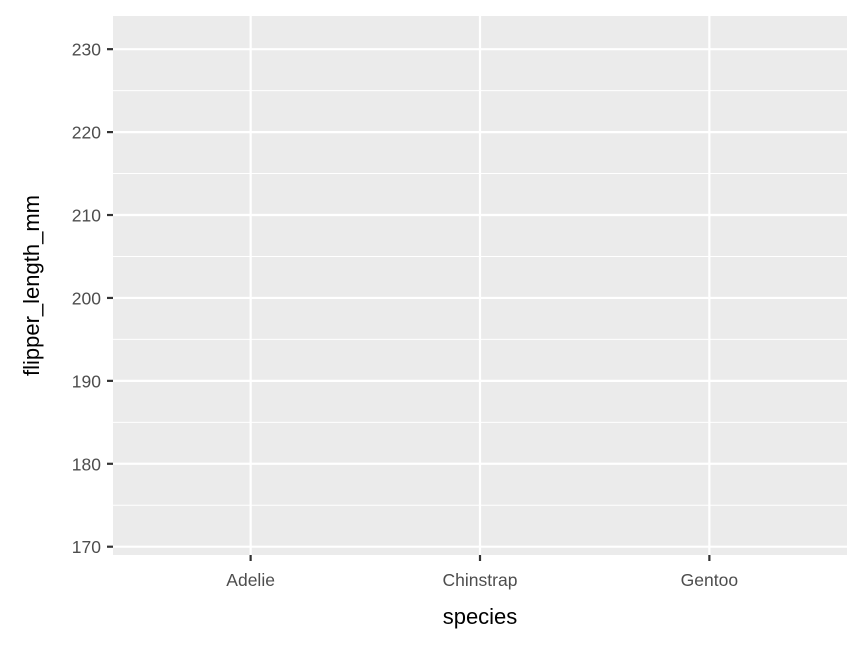 This screenshot has height=648, width=864. I want to click on y-tick-label: 170, so click(86, 547).